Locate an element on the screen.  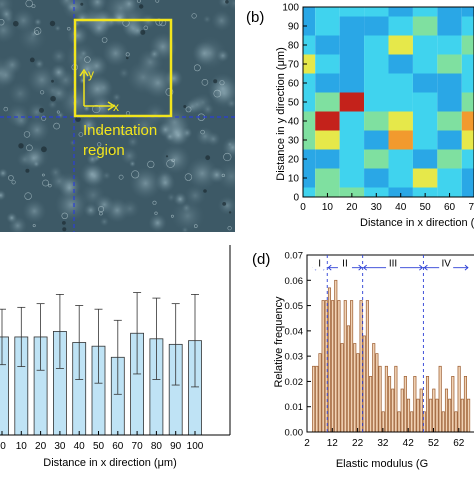
contour-x-axis-label: Distance in x direction (μm) is located at coordinates (417, 223).